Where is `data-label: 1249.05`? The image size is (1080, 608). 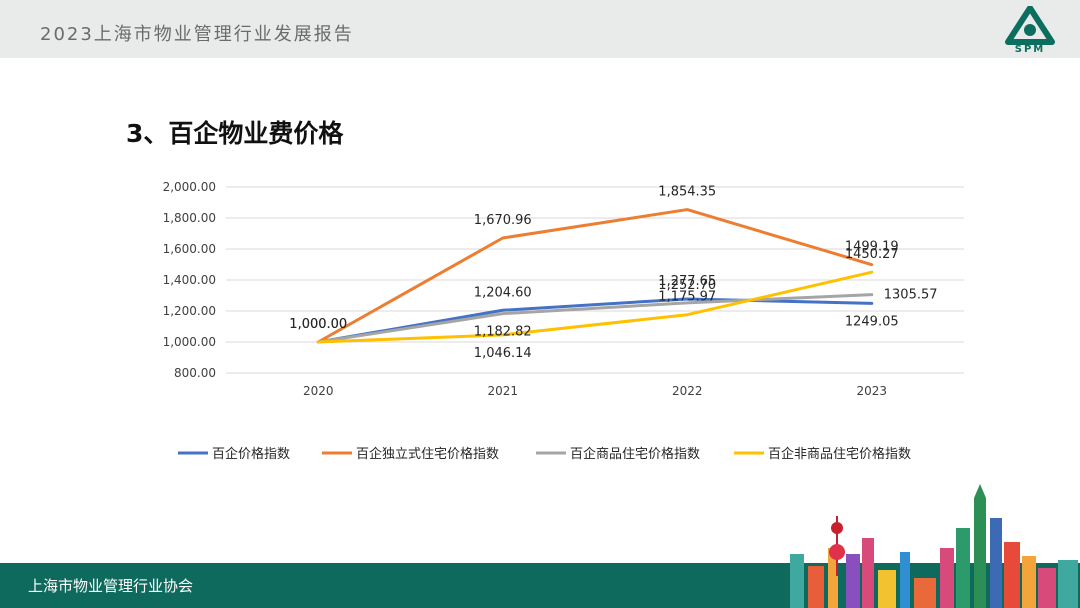 data-label: 1249.05 is located at coordinates (872, 321).